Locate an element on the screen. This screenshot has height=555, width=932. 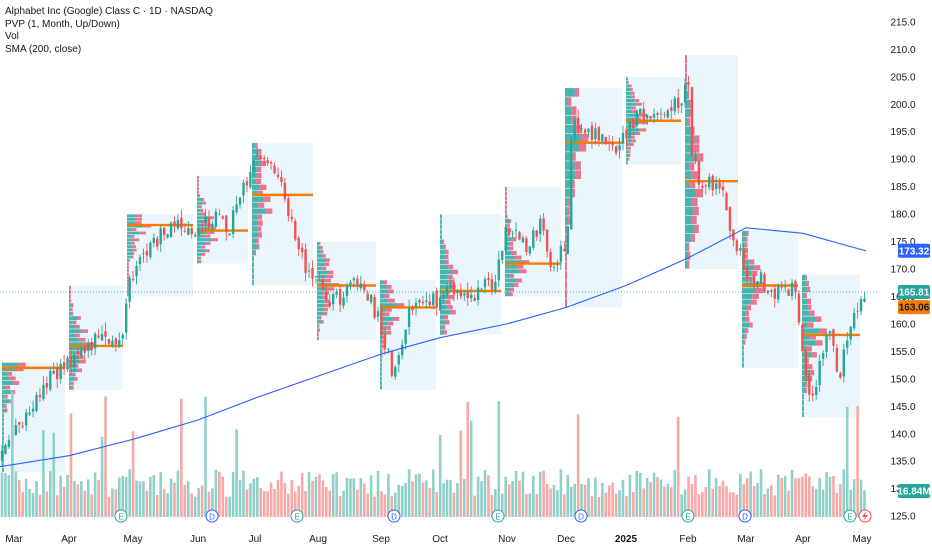
price-tick-label: 210.0 is located at coordinates (902, 50).